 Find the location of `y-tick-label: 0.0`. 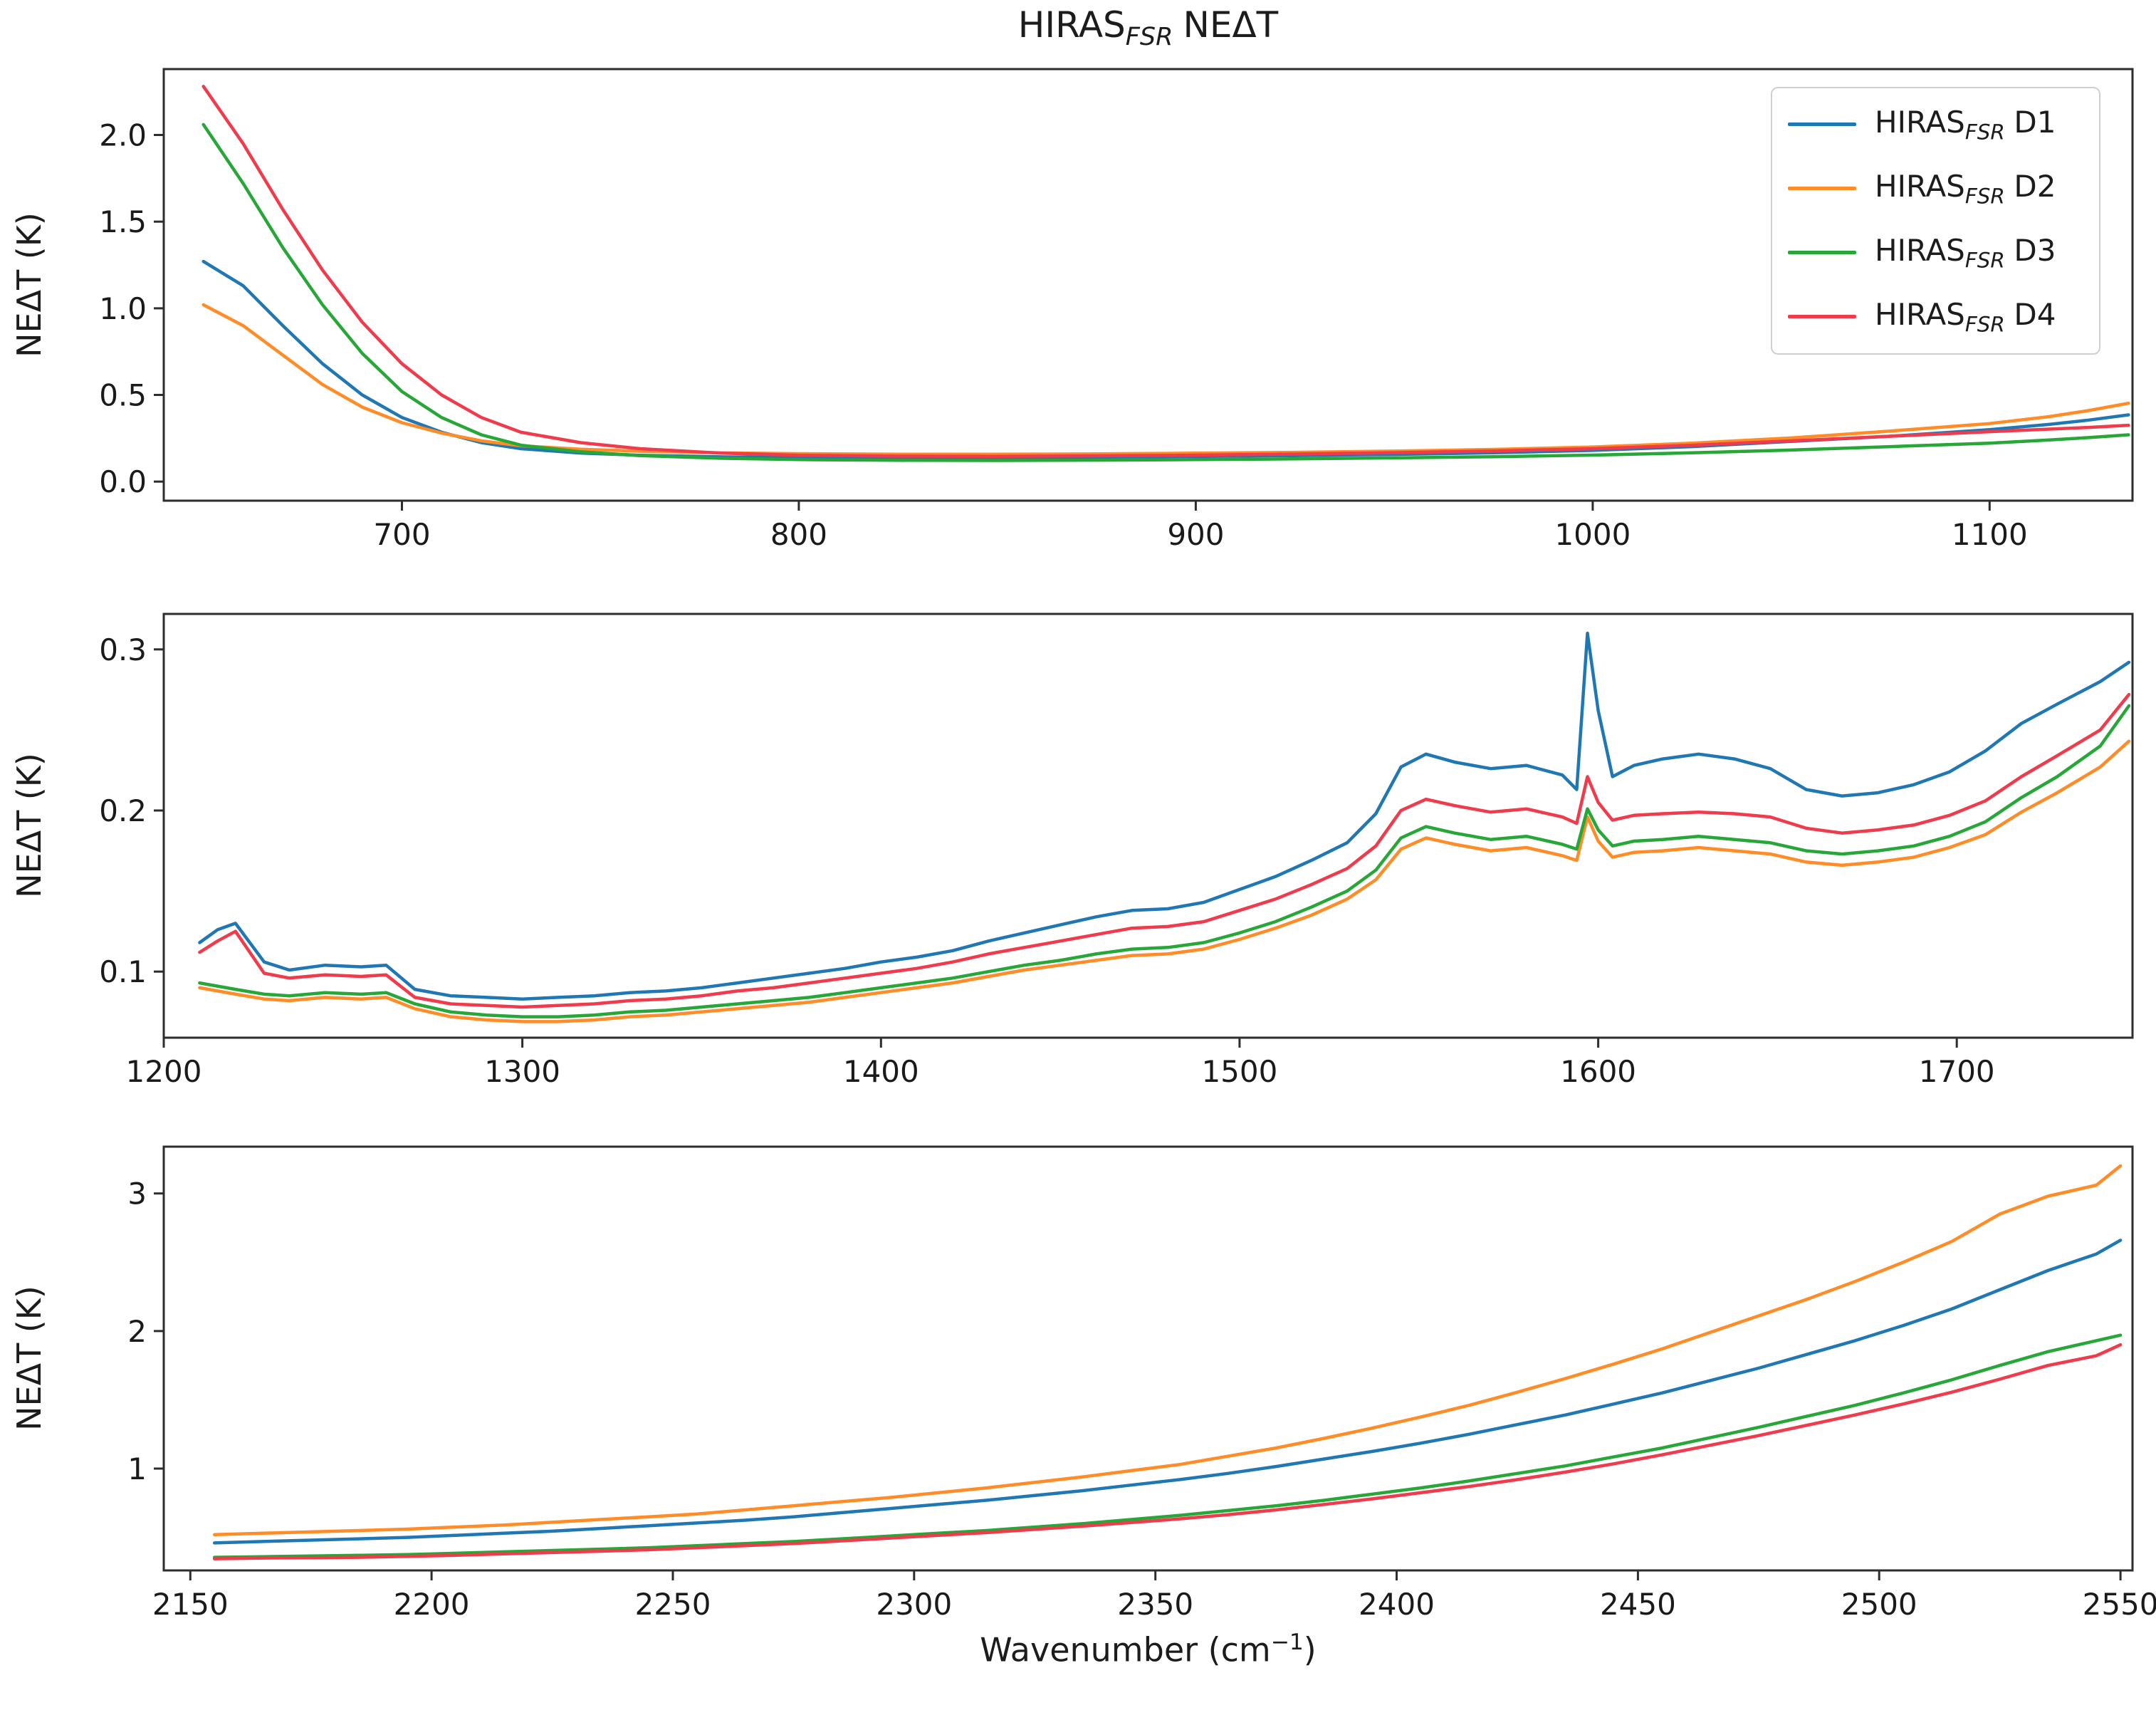

y-tick-label: 0.0 is located at coordinates (123, 482).